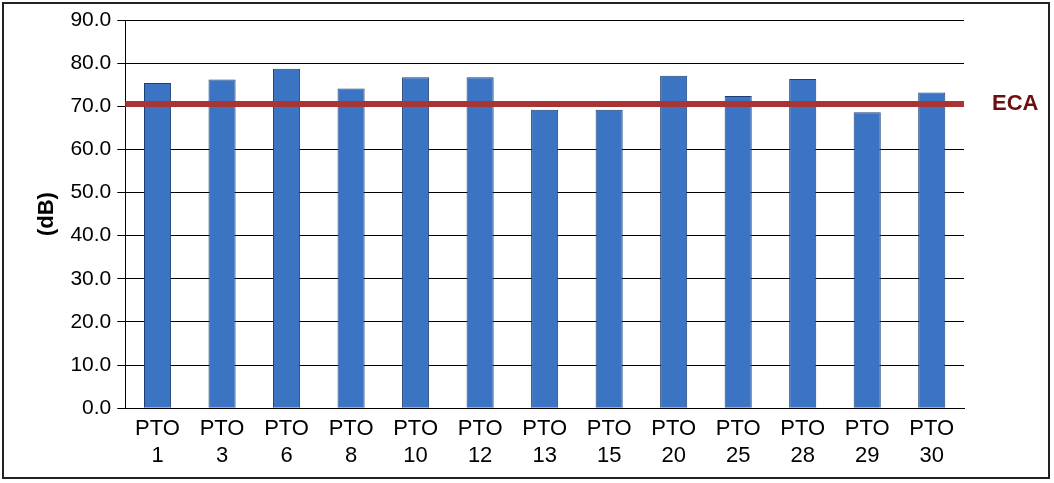  What do you see at coordinates (932, 441) in the screenshot?
I see `x-tick-label: PTO 30` at bounding box center [932, 441].